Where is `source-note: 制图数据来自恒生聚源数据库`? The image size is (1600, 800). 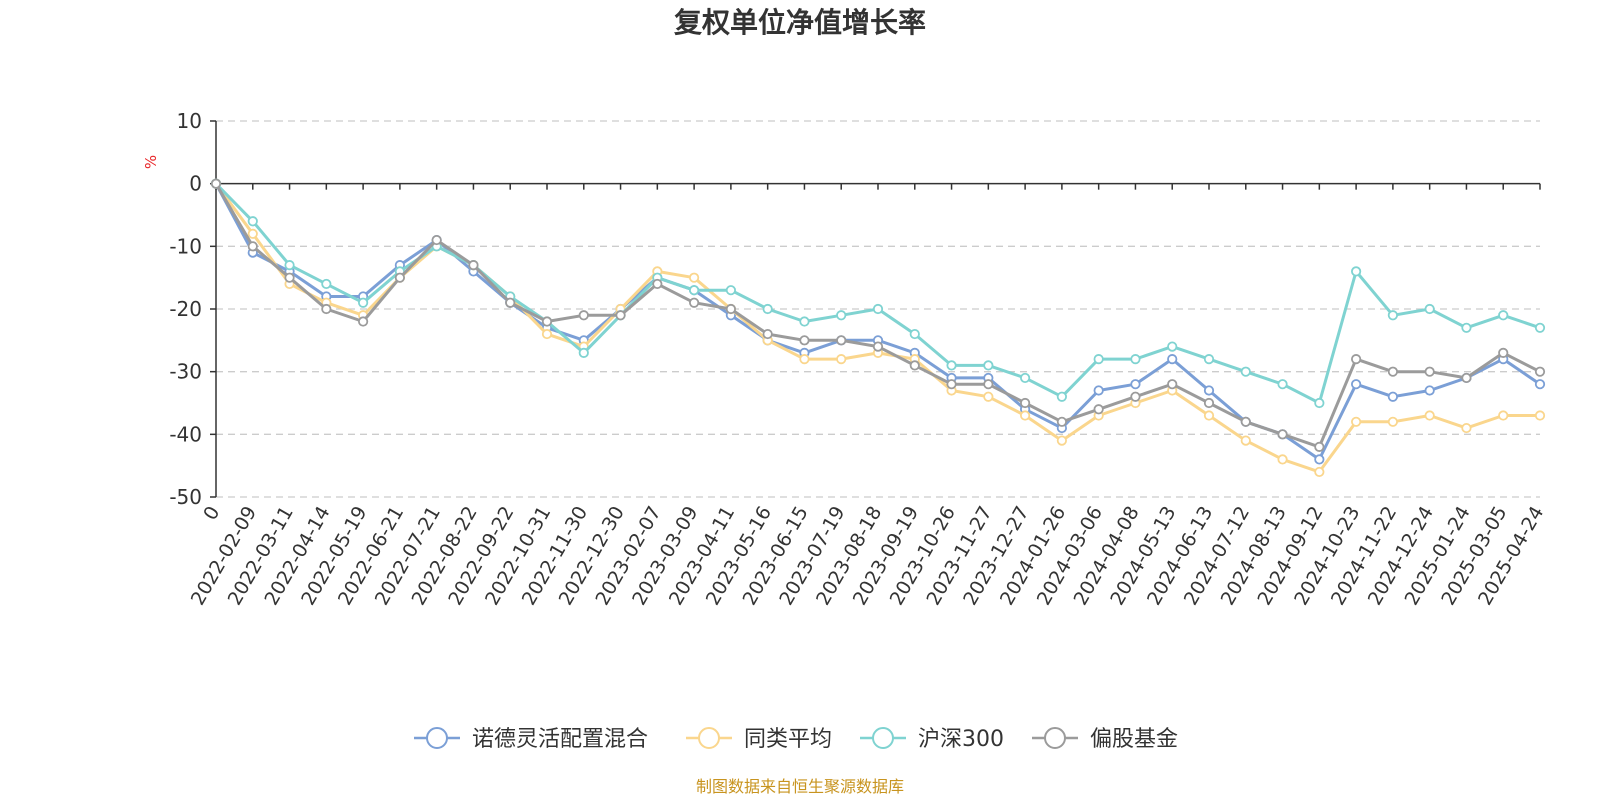 source-note: 制图数据来自恒生聚源数据库 is located at coordinates (800, 786).